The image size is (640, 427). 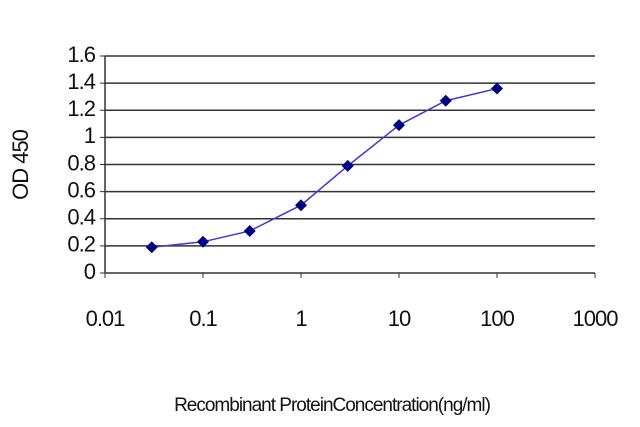 What do you see at coordinates (81, 81) in the screenshot?
I see `y-tick-label: 1.4` at bounding box center [81, 81].